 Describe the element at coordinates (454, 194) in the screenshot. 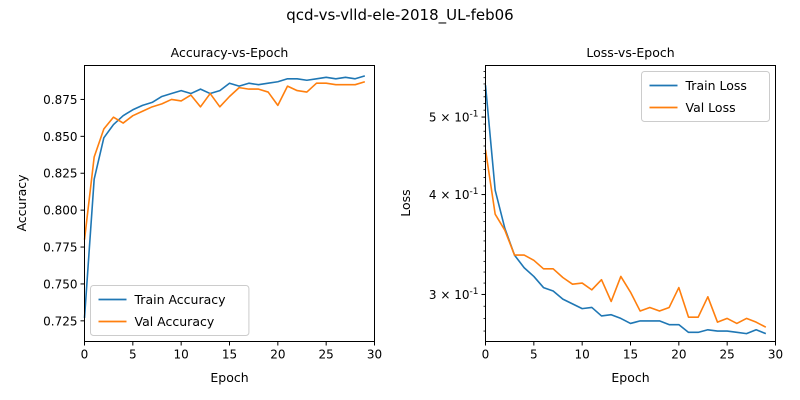

I see `loss-ytick-label: 4 × 10-1` at that location.